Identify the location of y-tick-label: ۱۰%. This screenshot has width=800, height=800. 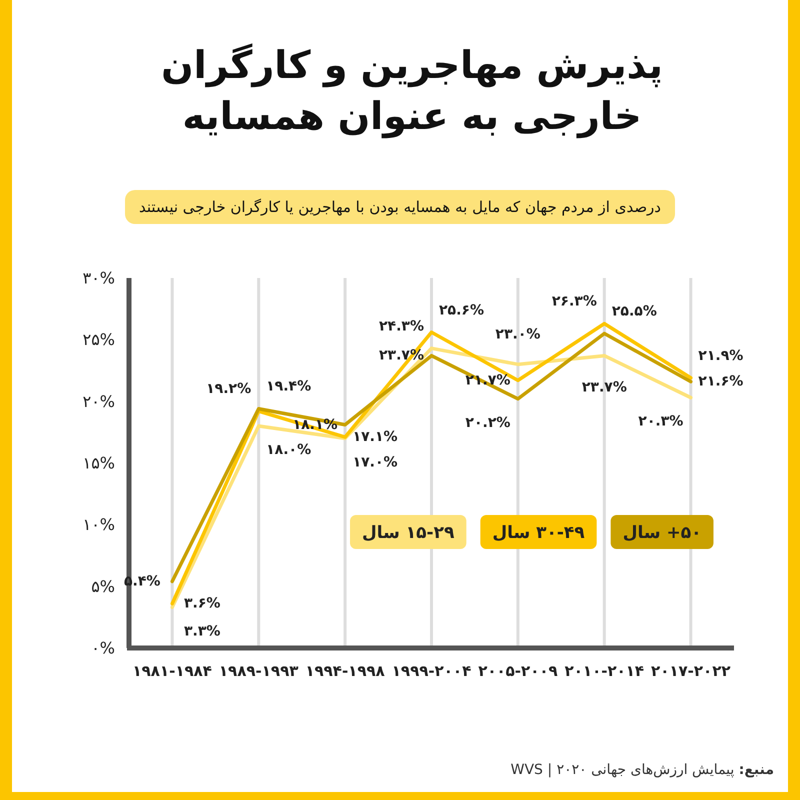
(98, 524).